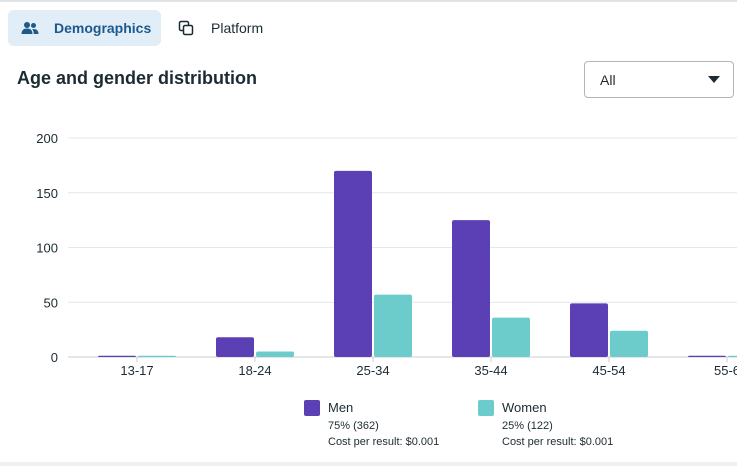 Image resolution: width=737 pixels, height=466 pixels. What do you see at coordinates (137, 78) in the screenshot?
I see `section-title: Age and gender distribution` at bounding box center [137, 78].